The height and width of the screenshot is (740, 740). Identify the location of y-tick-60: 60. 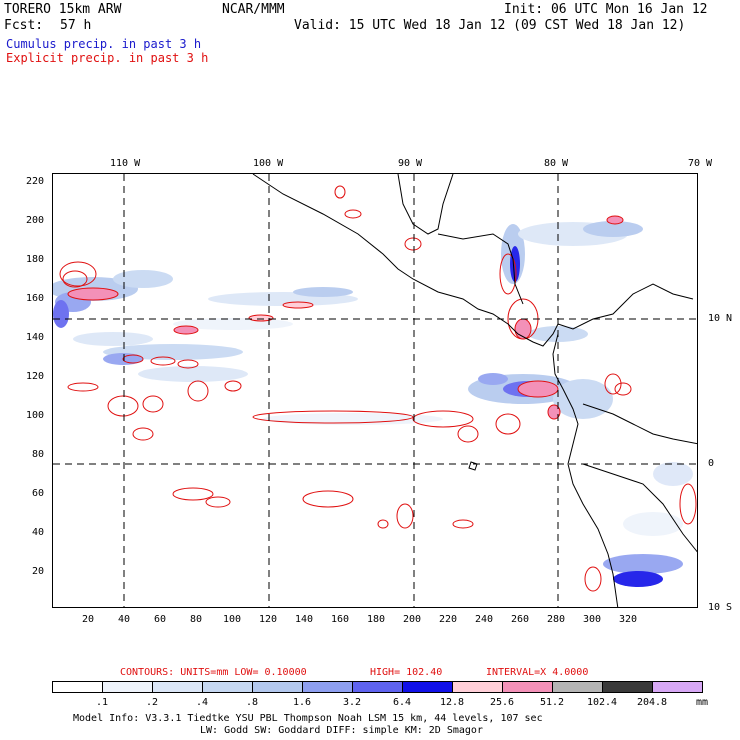
(38, 493).